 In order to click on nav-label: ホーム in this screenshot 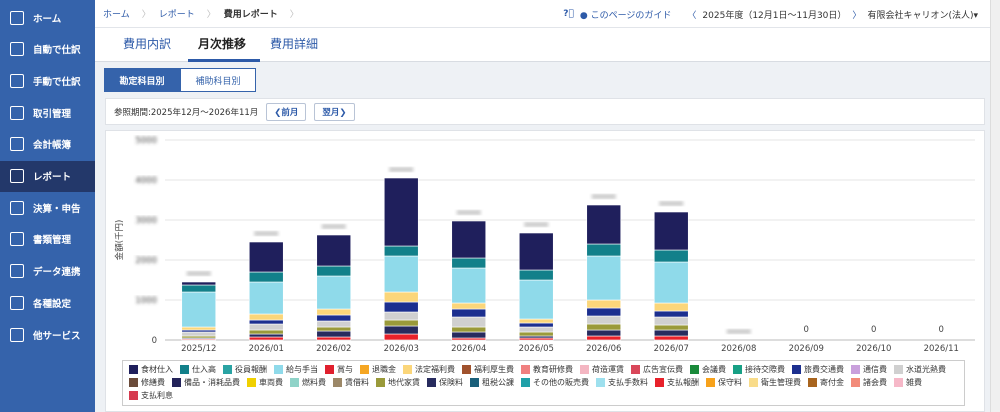, I will do `click(47, 19)`.